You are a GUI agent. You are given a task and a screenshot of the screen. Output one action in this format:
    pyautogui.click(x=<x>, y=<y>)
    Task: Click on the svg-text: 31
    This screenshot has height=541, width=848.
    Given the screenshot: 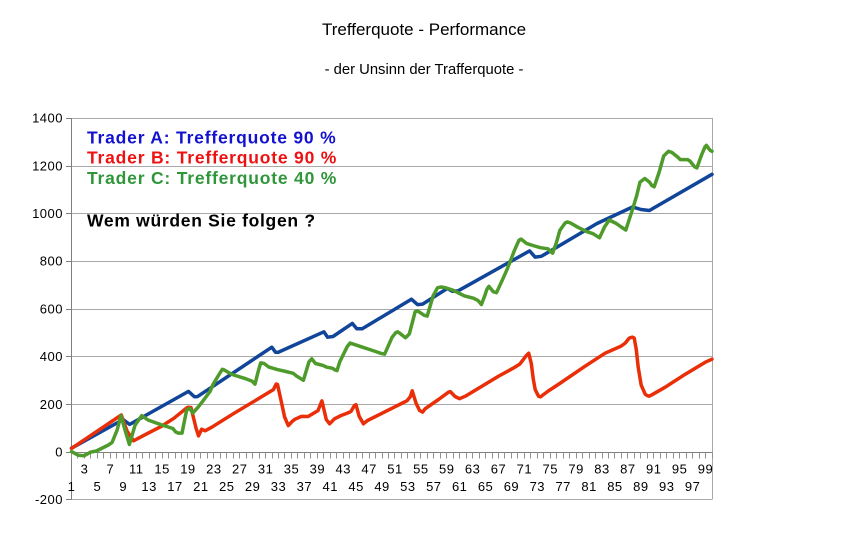 What is the action you would take?
    pyautogui.click(x=265, y=469)
    